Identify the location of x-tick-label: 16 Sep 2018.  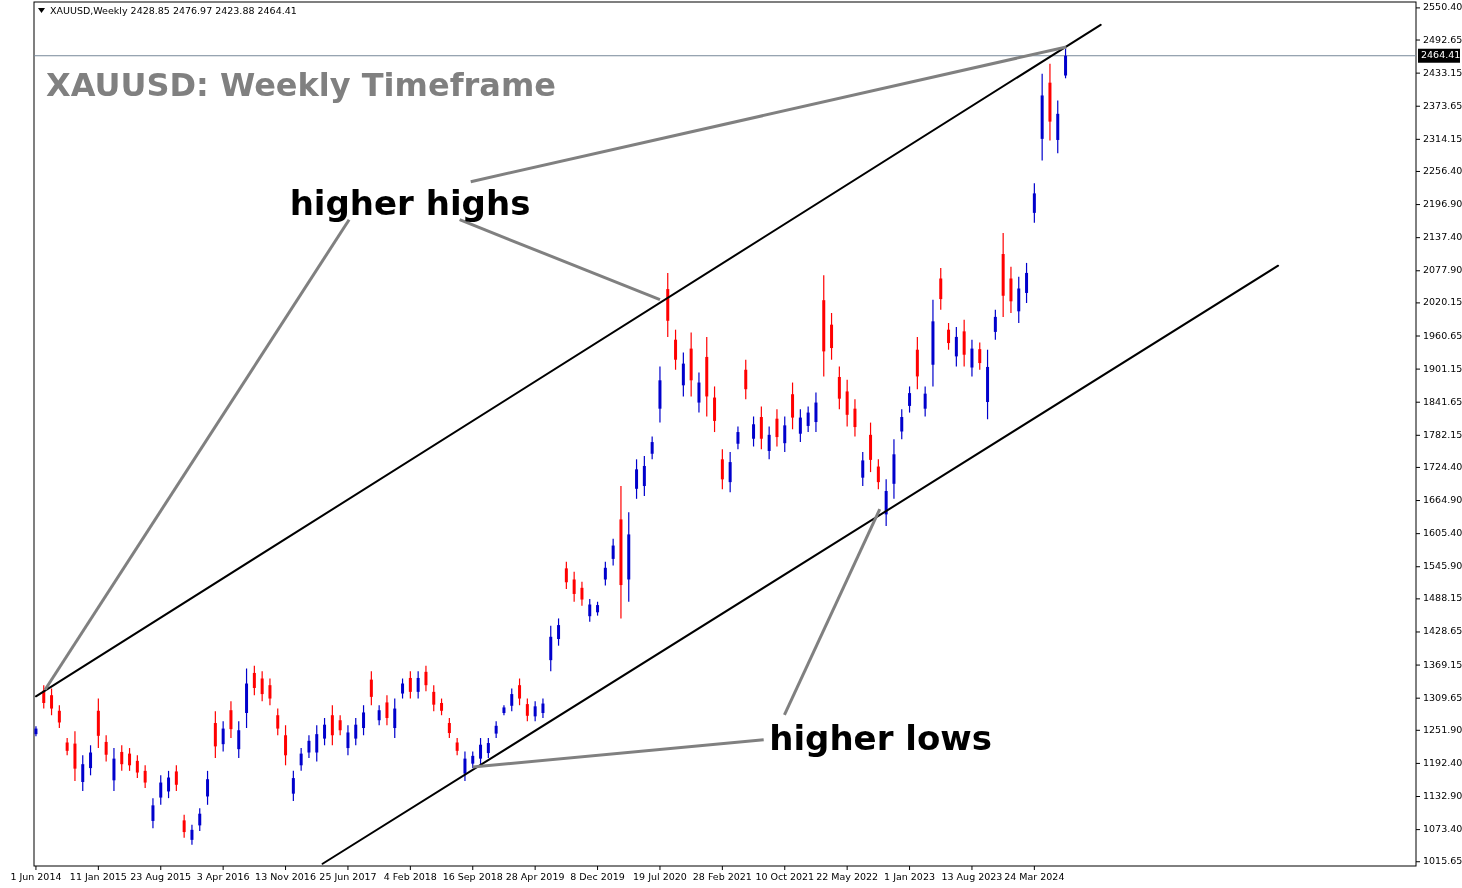
(472, 876).